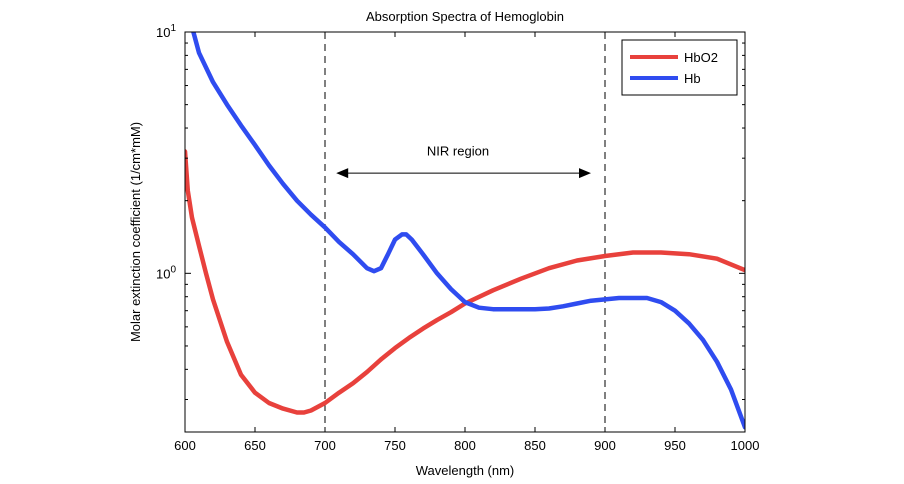 This screenshot has width=904, height=484. Describe the element at coordinates (395, 445) in the screenshot. I see `x-tick-label-750: 750` at that location.